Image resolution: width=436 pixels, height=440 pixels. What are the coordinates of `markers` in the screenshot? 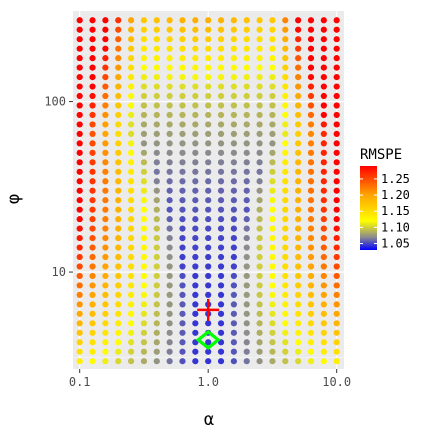 It's located at (208, 324).